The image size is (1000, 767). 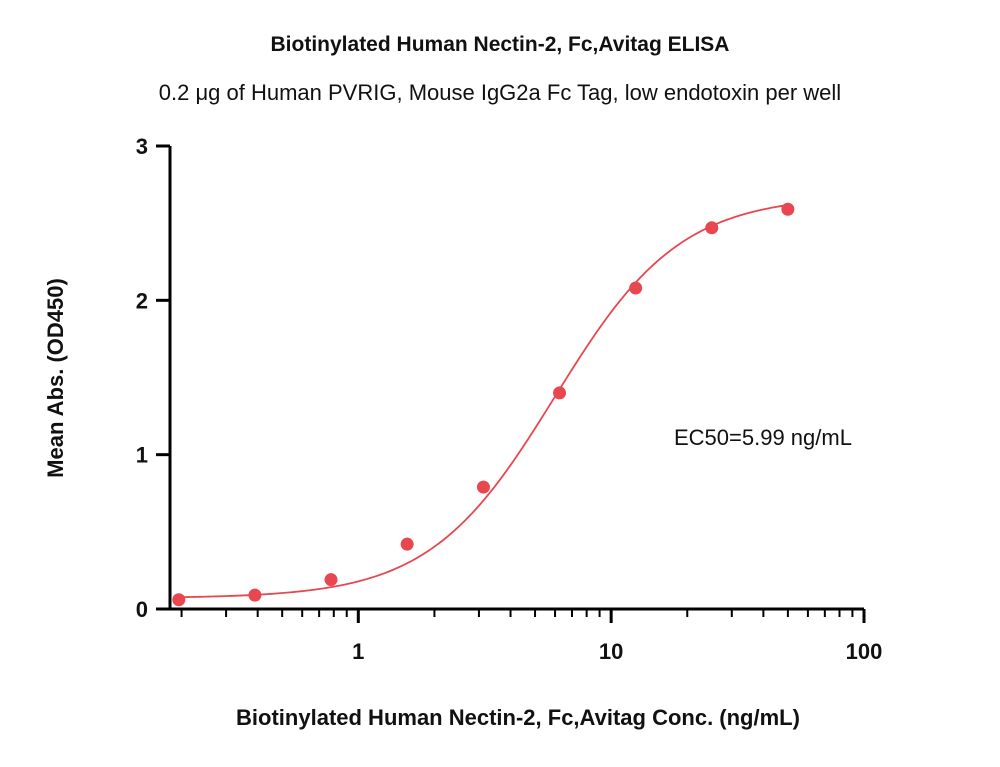 I want to click on y-tick-label: 1, so click(x=142, y=455).